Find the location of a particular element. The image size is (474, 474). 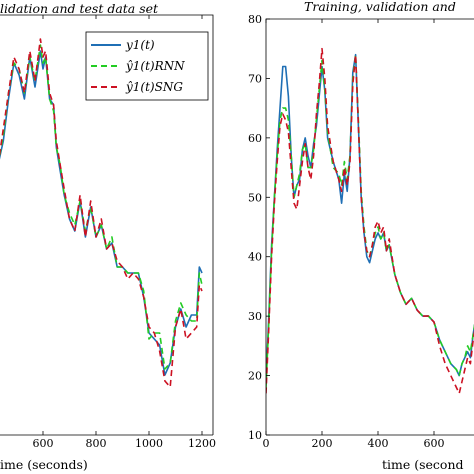

y-tick-label: 80 is located at coordinates (255, 19).